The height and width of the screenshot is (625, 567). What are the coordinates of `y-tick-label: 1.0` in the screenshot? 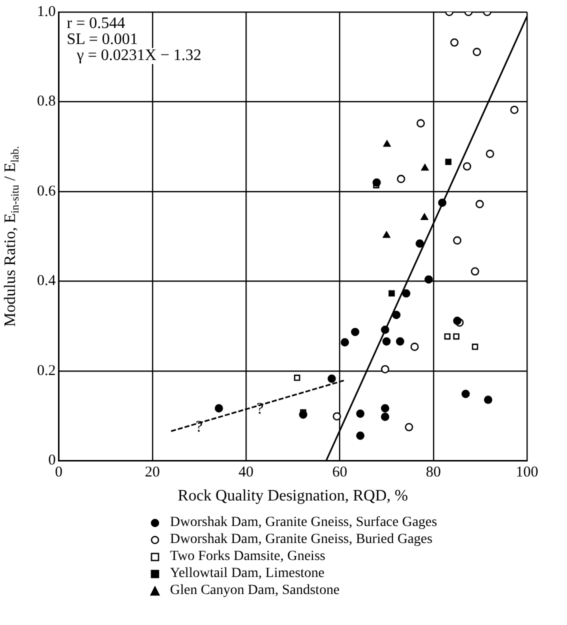 It's located at (46, 12).